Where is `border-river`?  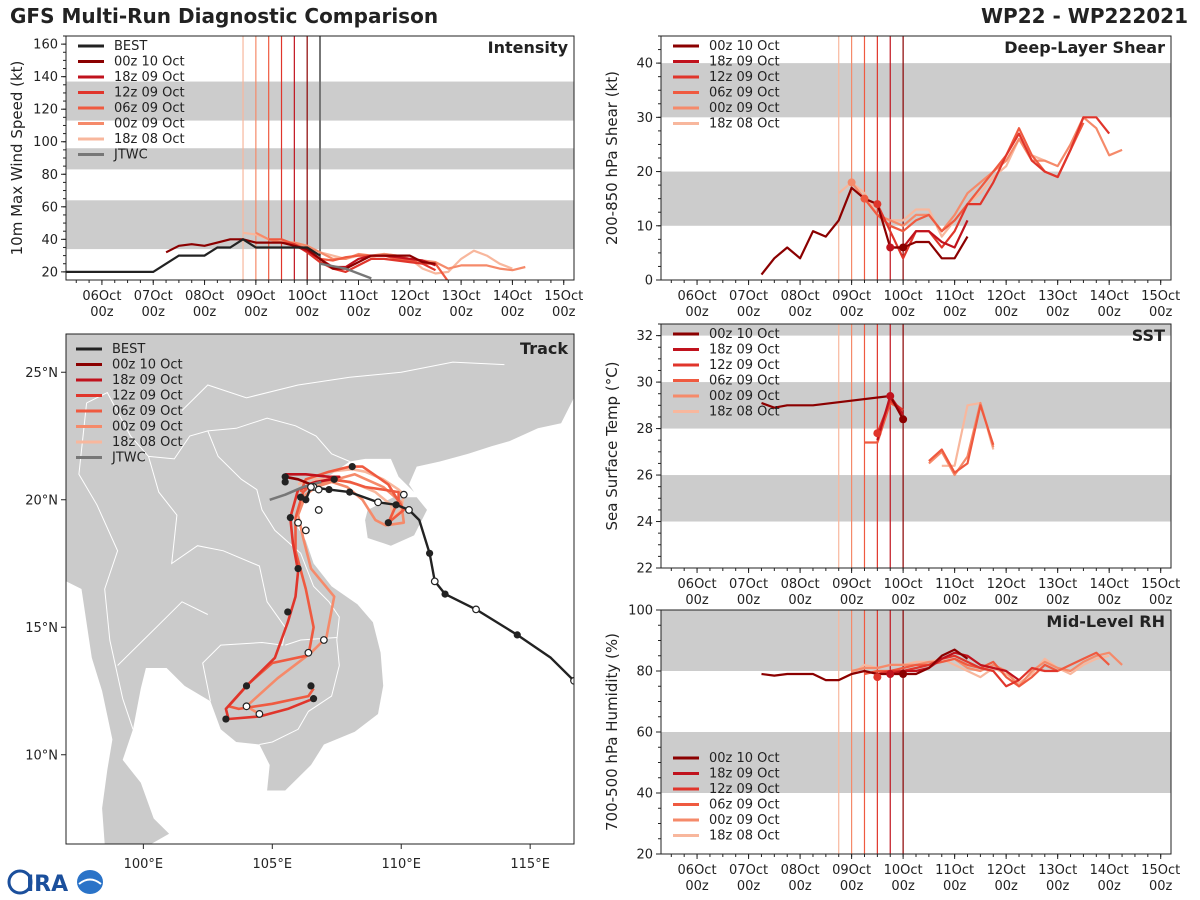 border-river is located at coordinates (163, 633).